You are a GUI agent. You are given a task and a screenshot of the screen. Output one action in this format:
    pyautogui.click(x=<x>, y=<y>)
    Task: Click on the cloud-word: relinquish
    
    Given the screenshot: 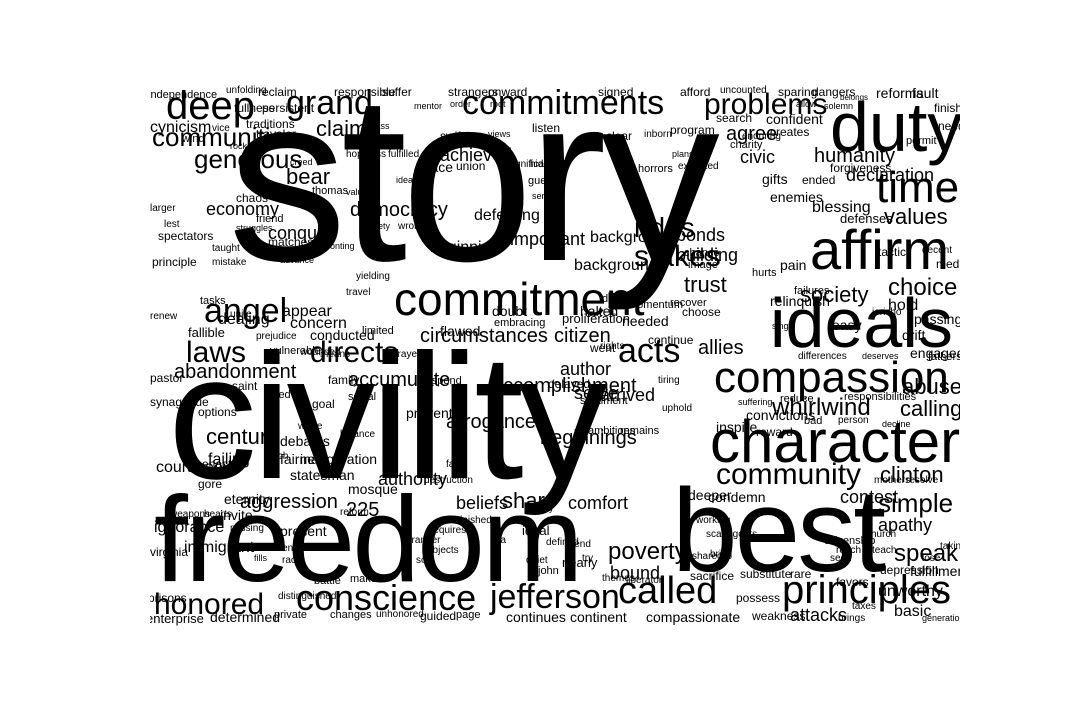 What is the action you would take?
    pyautogui.click(x=800, y=301)
    